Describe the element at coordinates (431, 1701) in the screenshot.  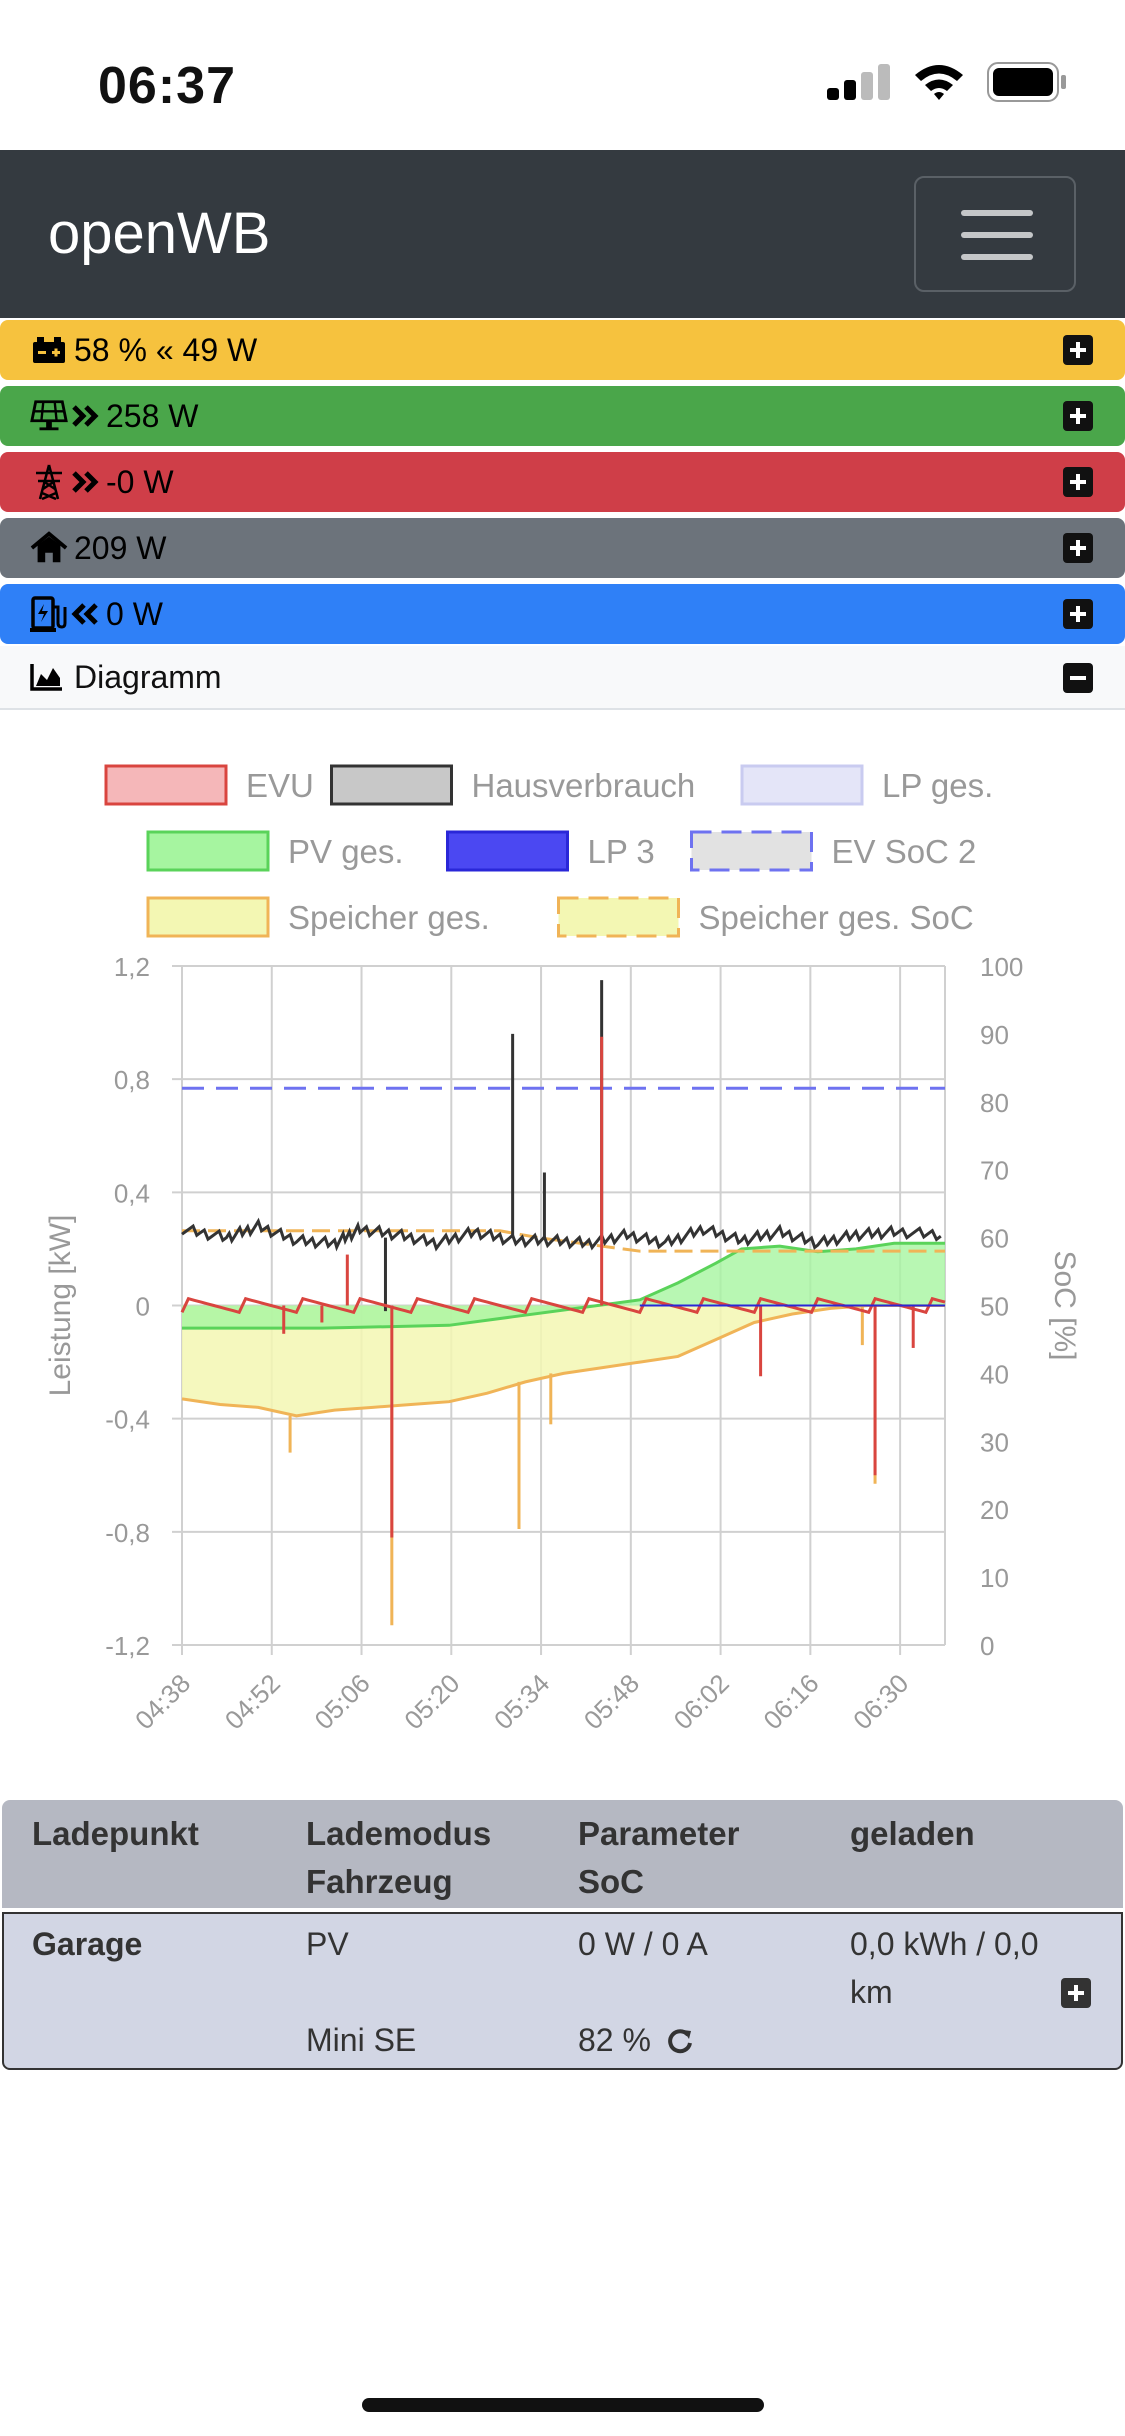
I see `x-tick-label: 05:20` at that location.